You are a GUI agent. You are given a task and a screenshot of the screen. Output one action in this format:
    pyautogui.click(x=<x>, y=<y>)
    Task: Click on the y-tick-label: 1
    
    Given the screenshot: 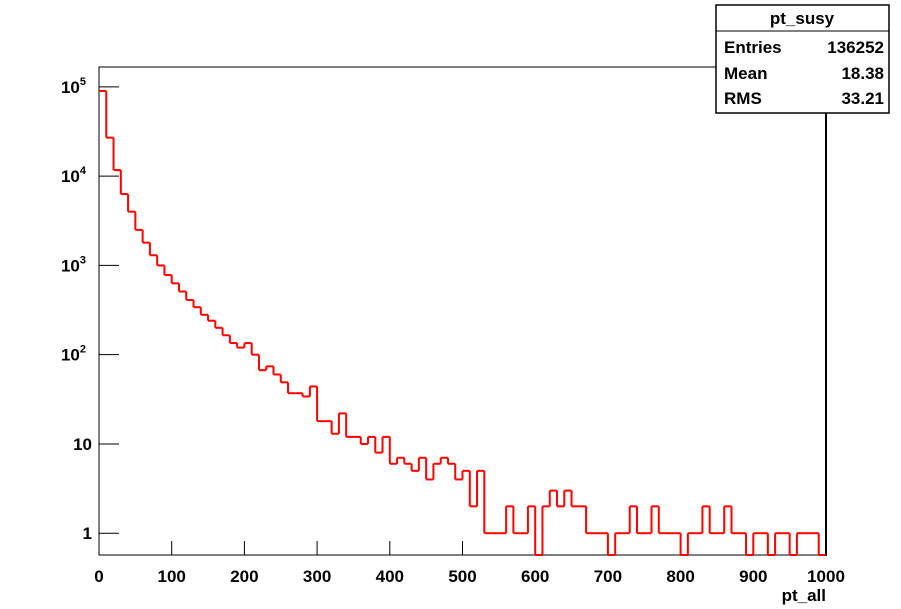 What is the action you would take?
    pyautogui.click(x=87, y=533)
    